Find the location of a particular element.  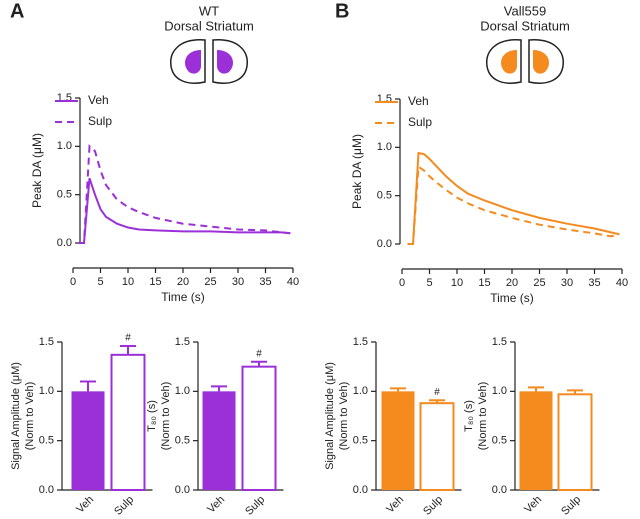

chart-title: WT is located at coordinates (209, 10).